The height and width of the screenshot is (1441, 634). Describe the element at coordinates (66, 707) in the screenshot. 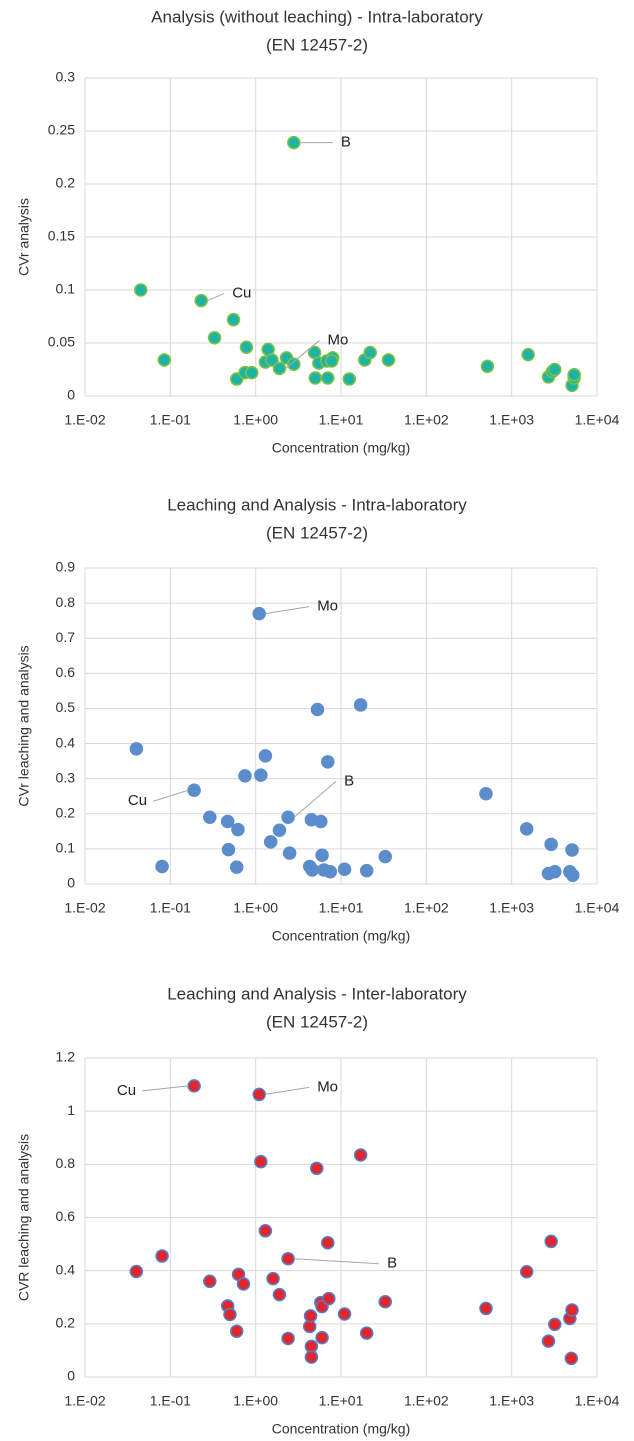

I see `y-tick-label: 0.5` at that location.